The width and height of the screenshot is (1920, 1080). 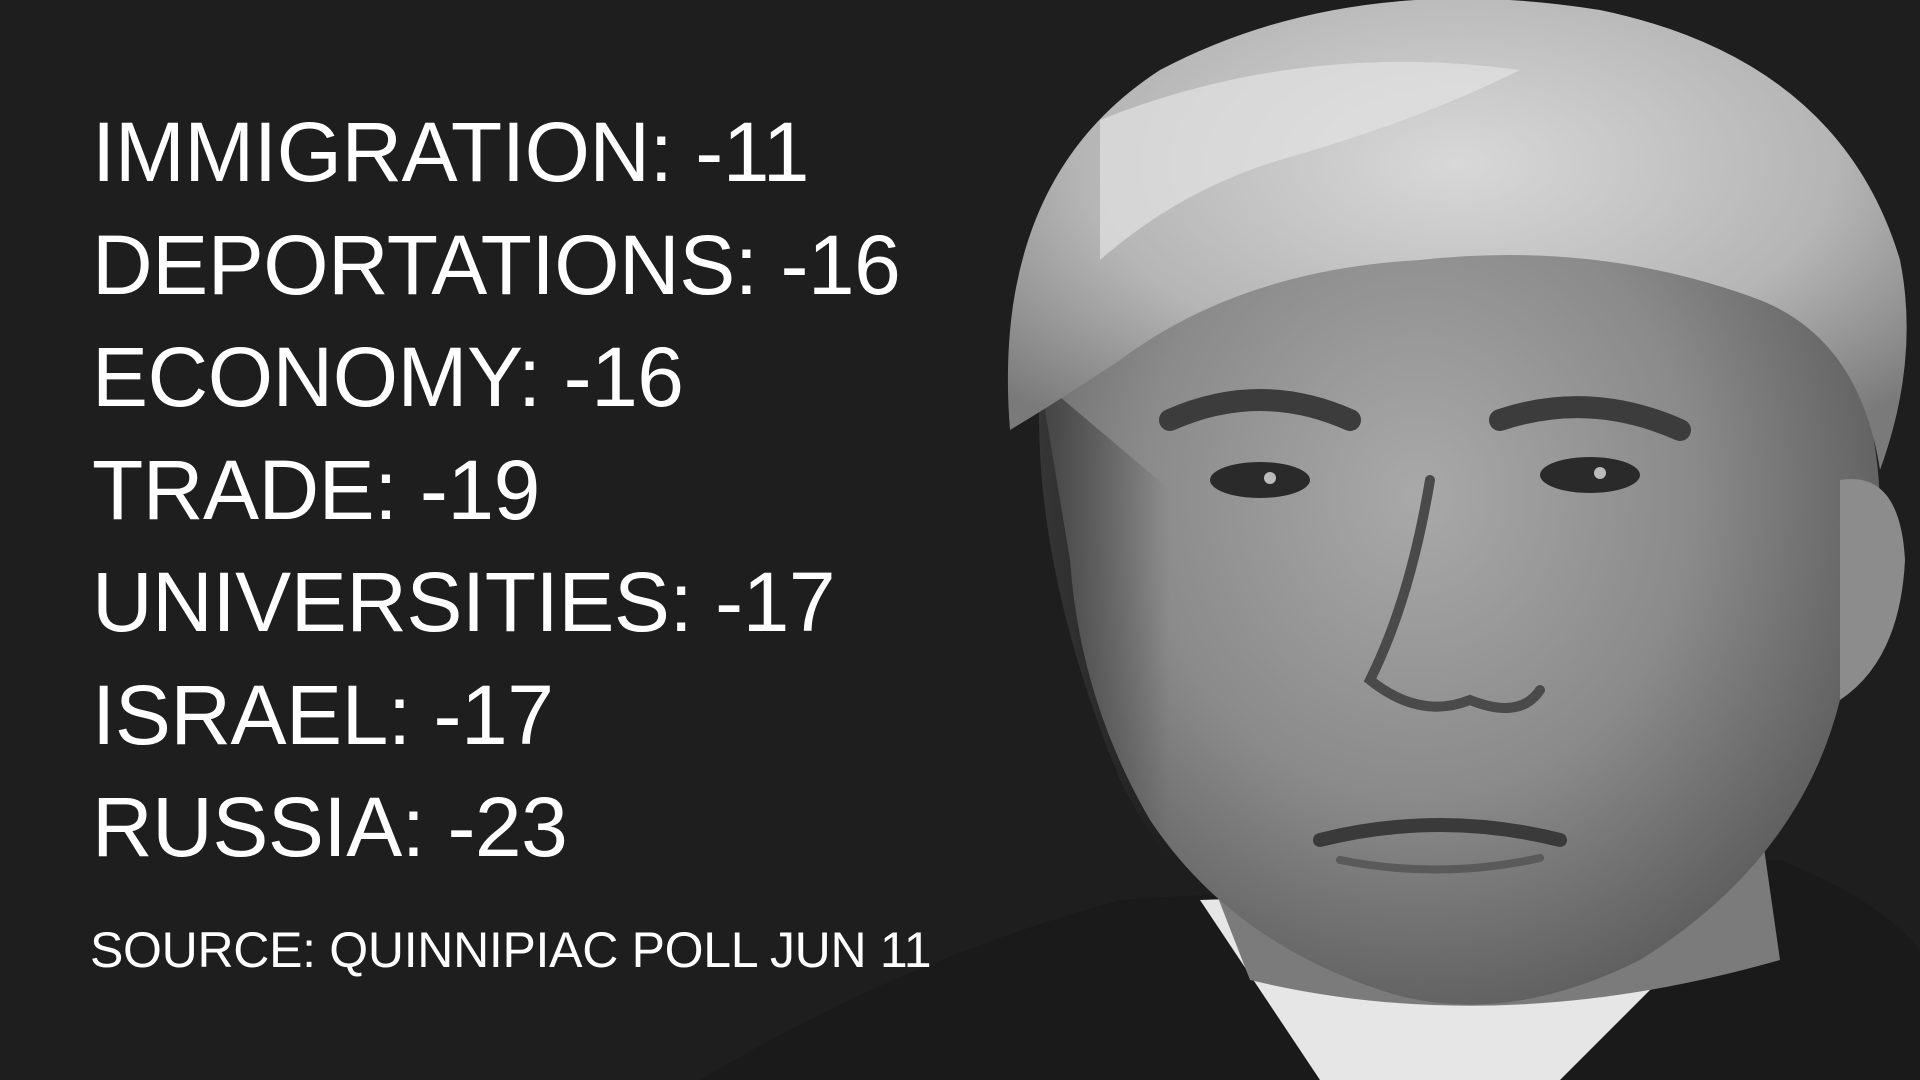 What do you see at coordinates (752, 152) in the screenshot?
I see `stat-value: -11` at bounding box center [752, 152].